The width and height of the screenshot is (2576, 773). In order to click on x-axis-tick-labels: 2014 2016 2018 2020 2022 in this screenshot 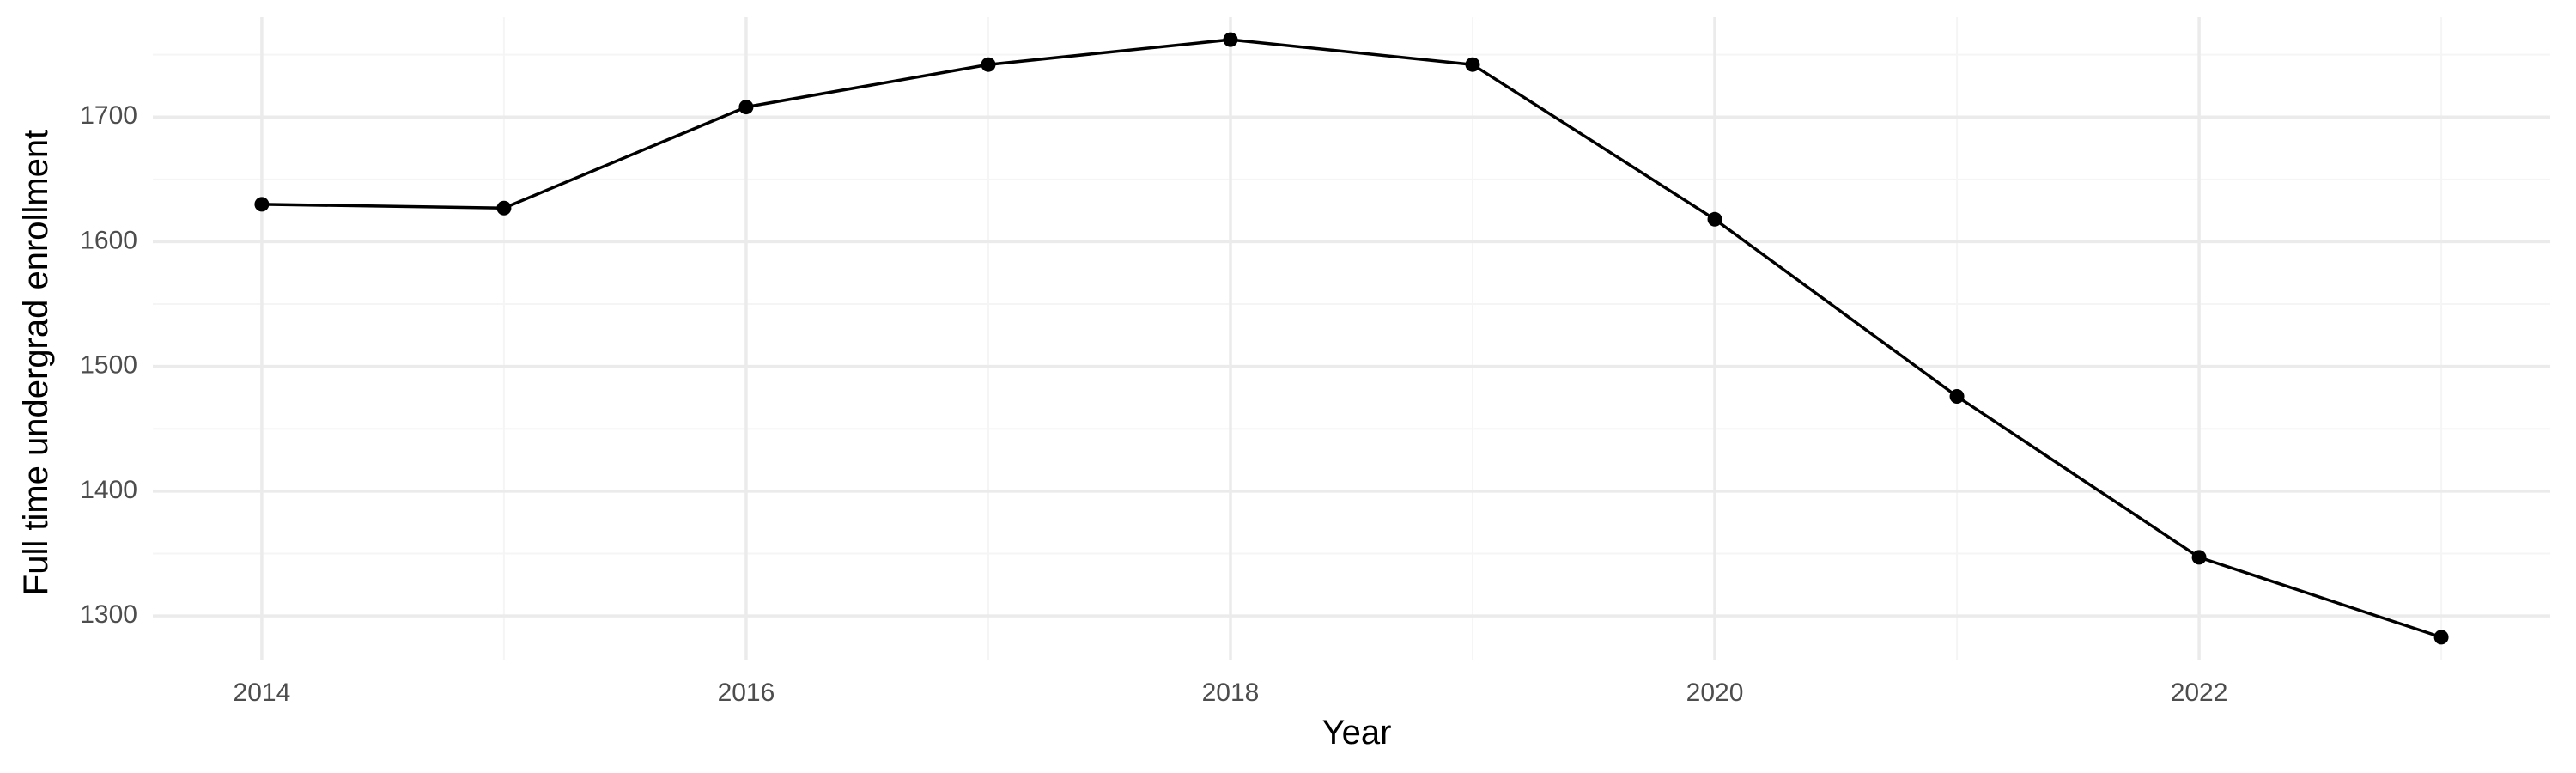, I will do `click(1231, 693)`.